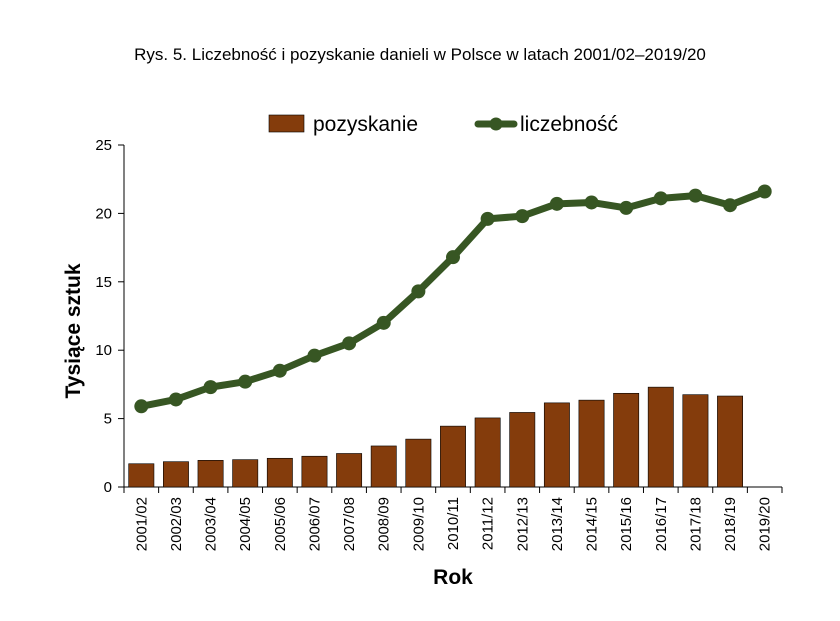  I want to click on x-tick-label: 2001/02, so click(141, 524).